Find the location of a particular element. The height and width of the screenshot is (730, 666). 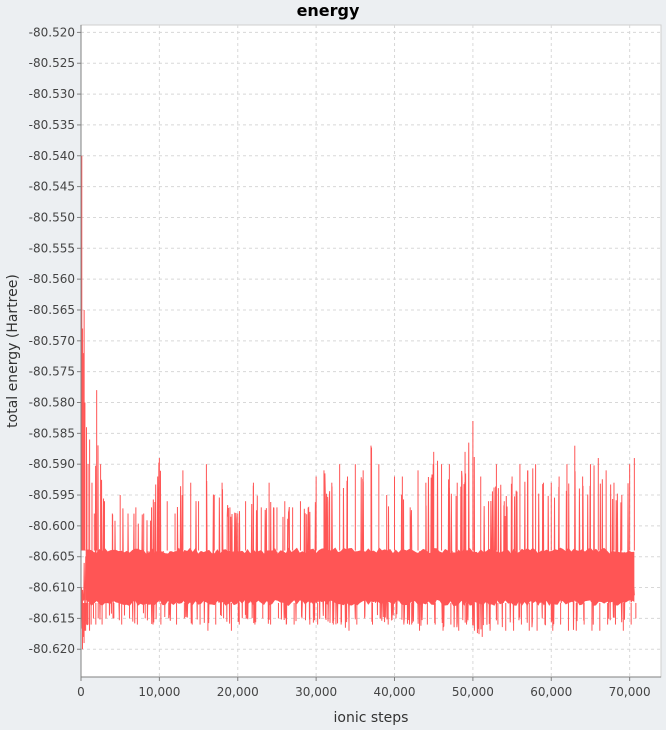

y-tick-label: -80.620 is located at coordinates (52, 649).